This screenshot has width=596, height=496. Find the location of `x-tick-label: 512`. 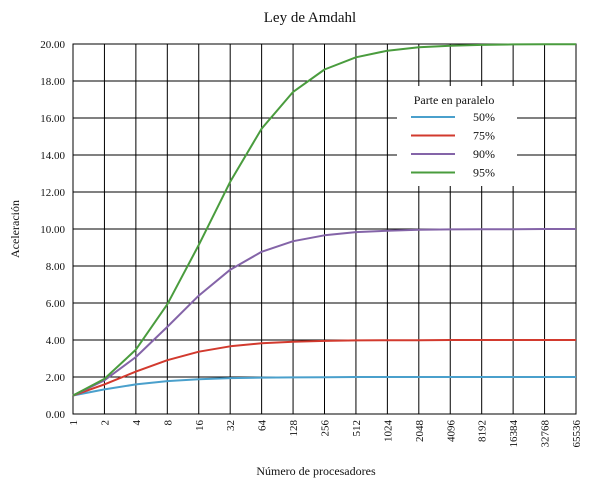

x-tick-label: 512 is located at coordinates (357, 428).